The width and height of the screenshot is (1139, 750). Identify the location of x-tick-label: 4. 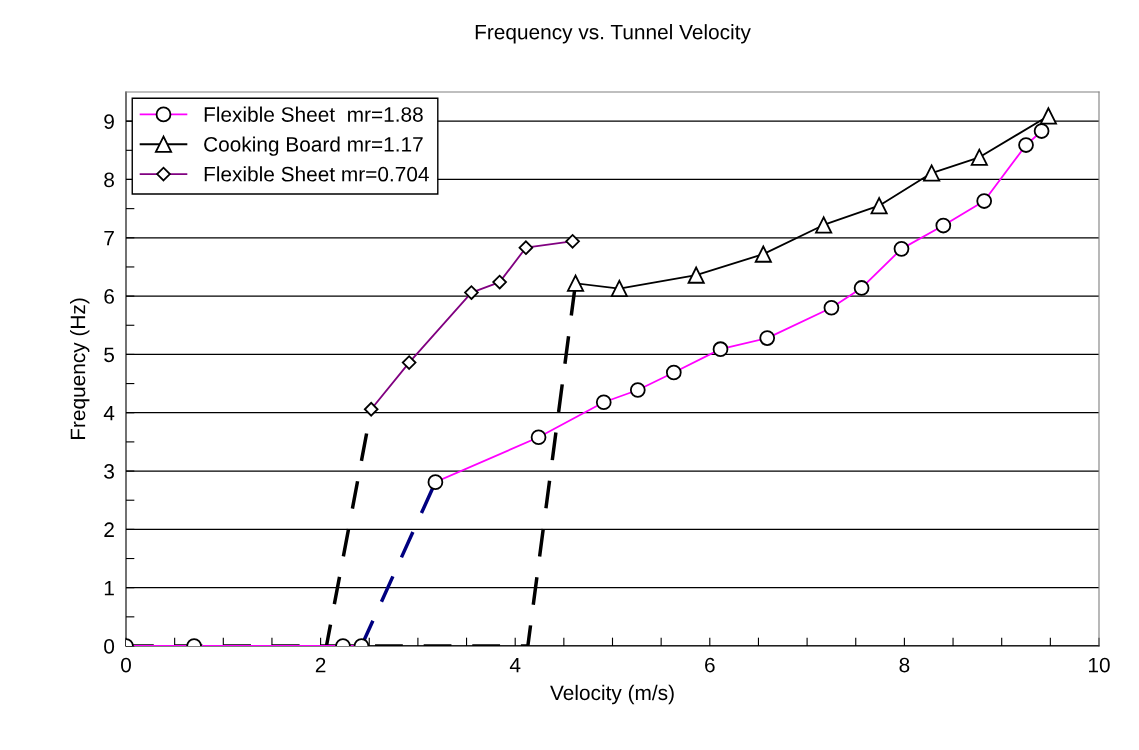
(515, 665).